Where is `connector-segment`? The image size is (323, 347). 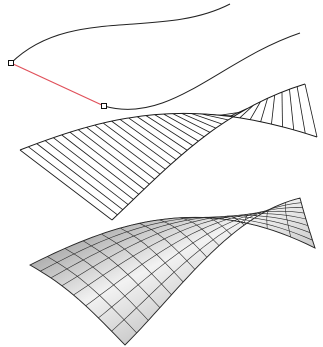 connector-segment is located at coordinates (57, 84).